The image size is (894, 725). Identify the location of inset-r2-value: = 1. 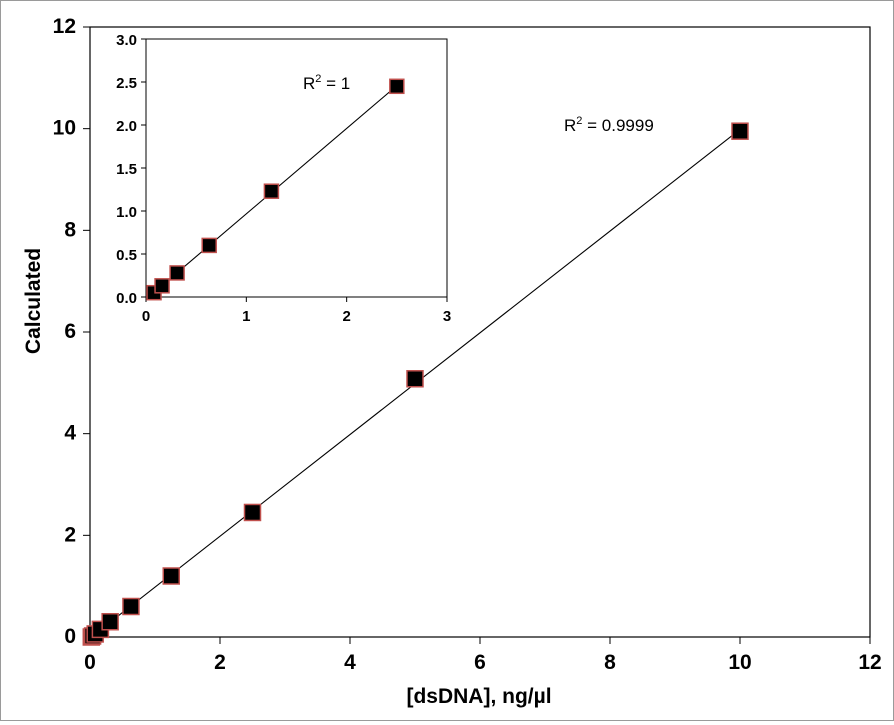
(335, 83).